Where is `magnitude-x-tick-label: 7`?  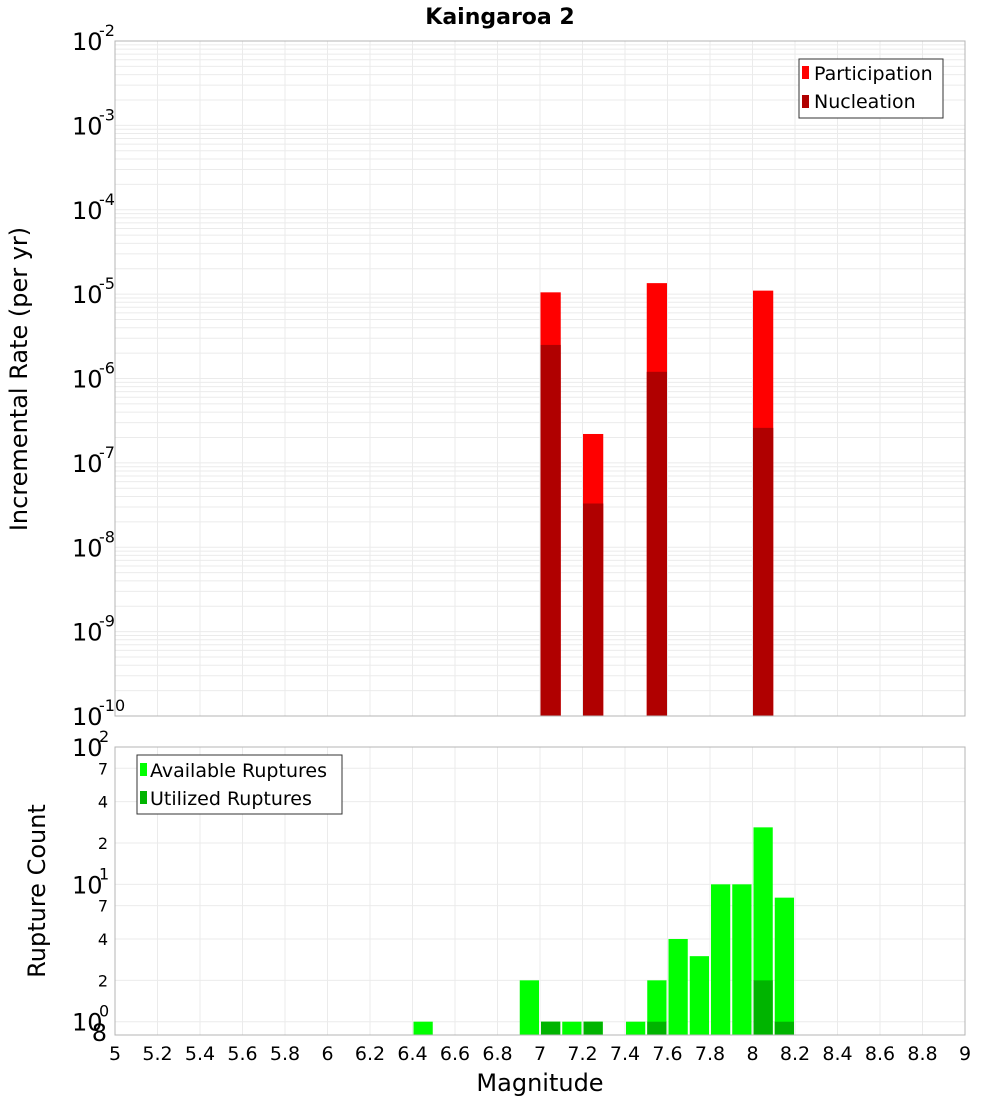
magnitude-x-tick-label: 7 is located at coordinates (540, 1054).